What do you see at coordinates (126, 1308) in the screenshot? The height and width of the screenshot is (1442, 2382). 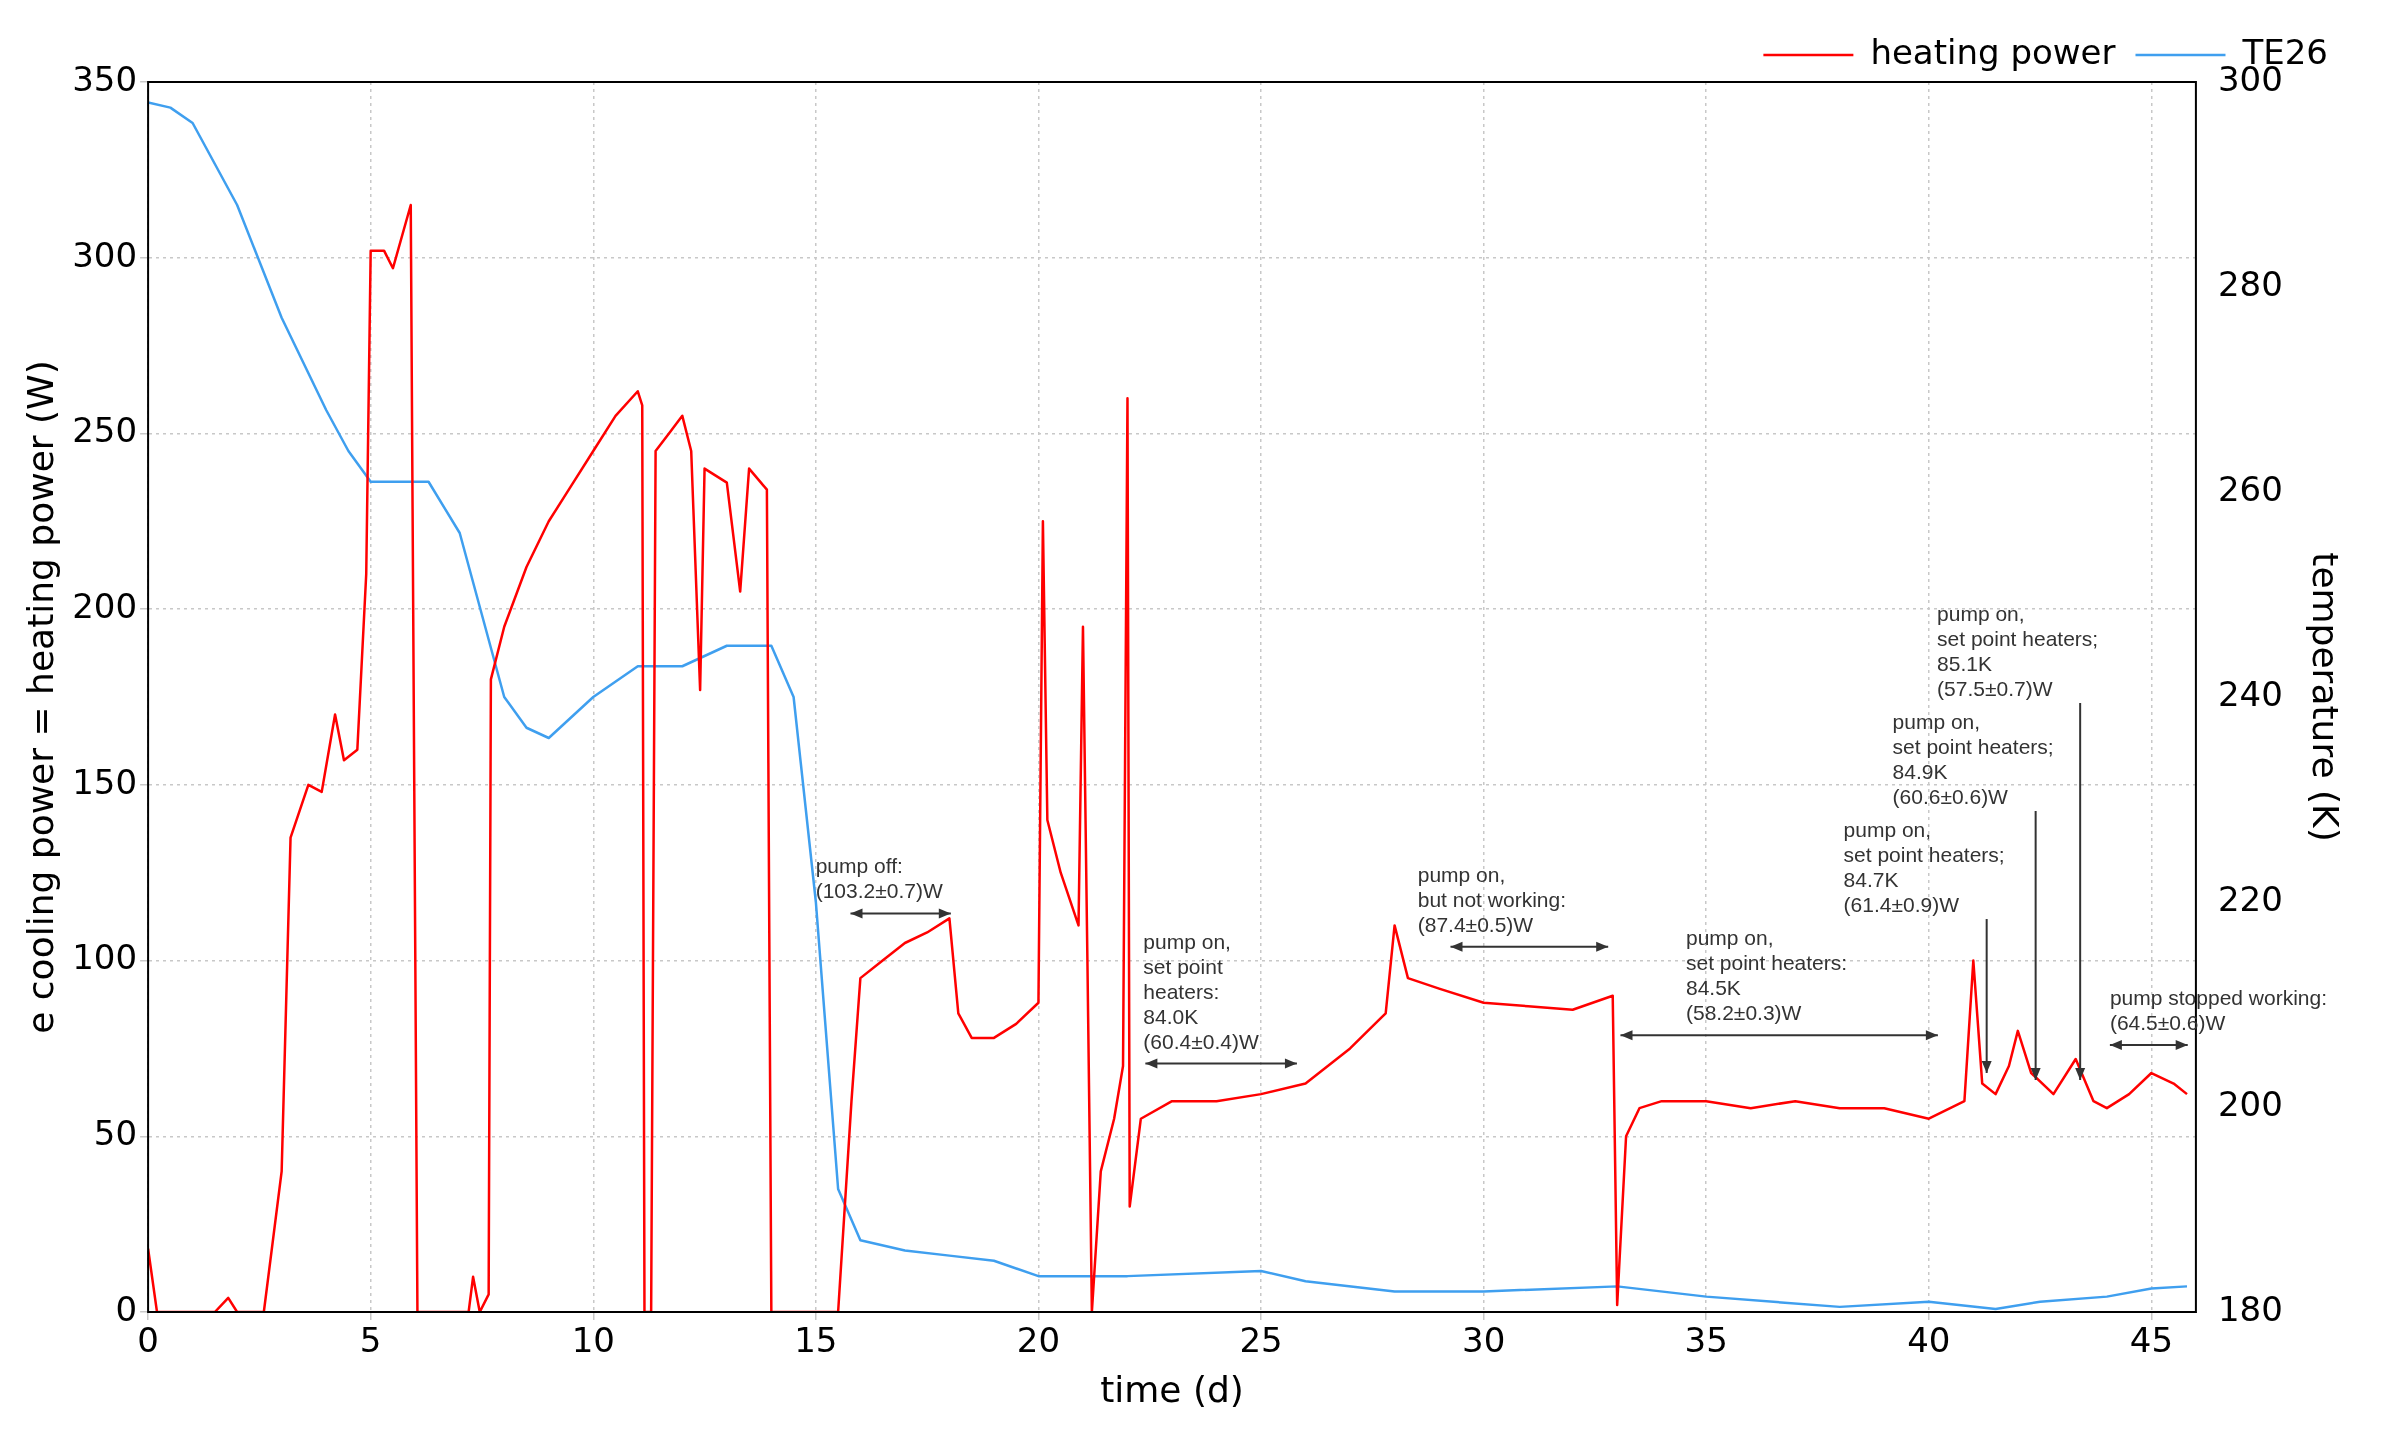 I see `y-tick-label: 0` at bounding box center [126, 1308].